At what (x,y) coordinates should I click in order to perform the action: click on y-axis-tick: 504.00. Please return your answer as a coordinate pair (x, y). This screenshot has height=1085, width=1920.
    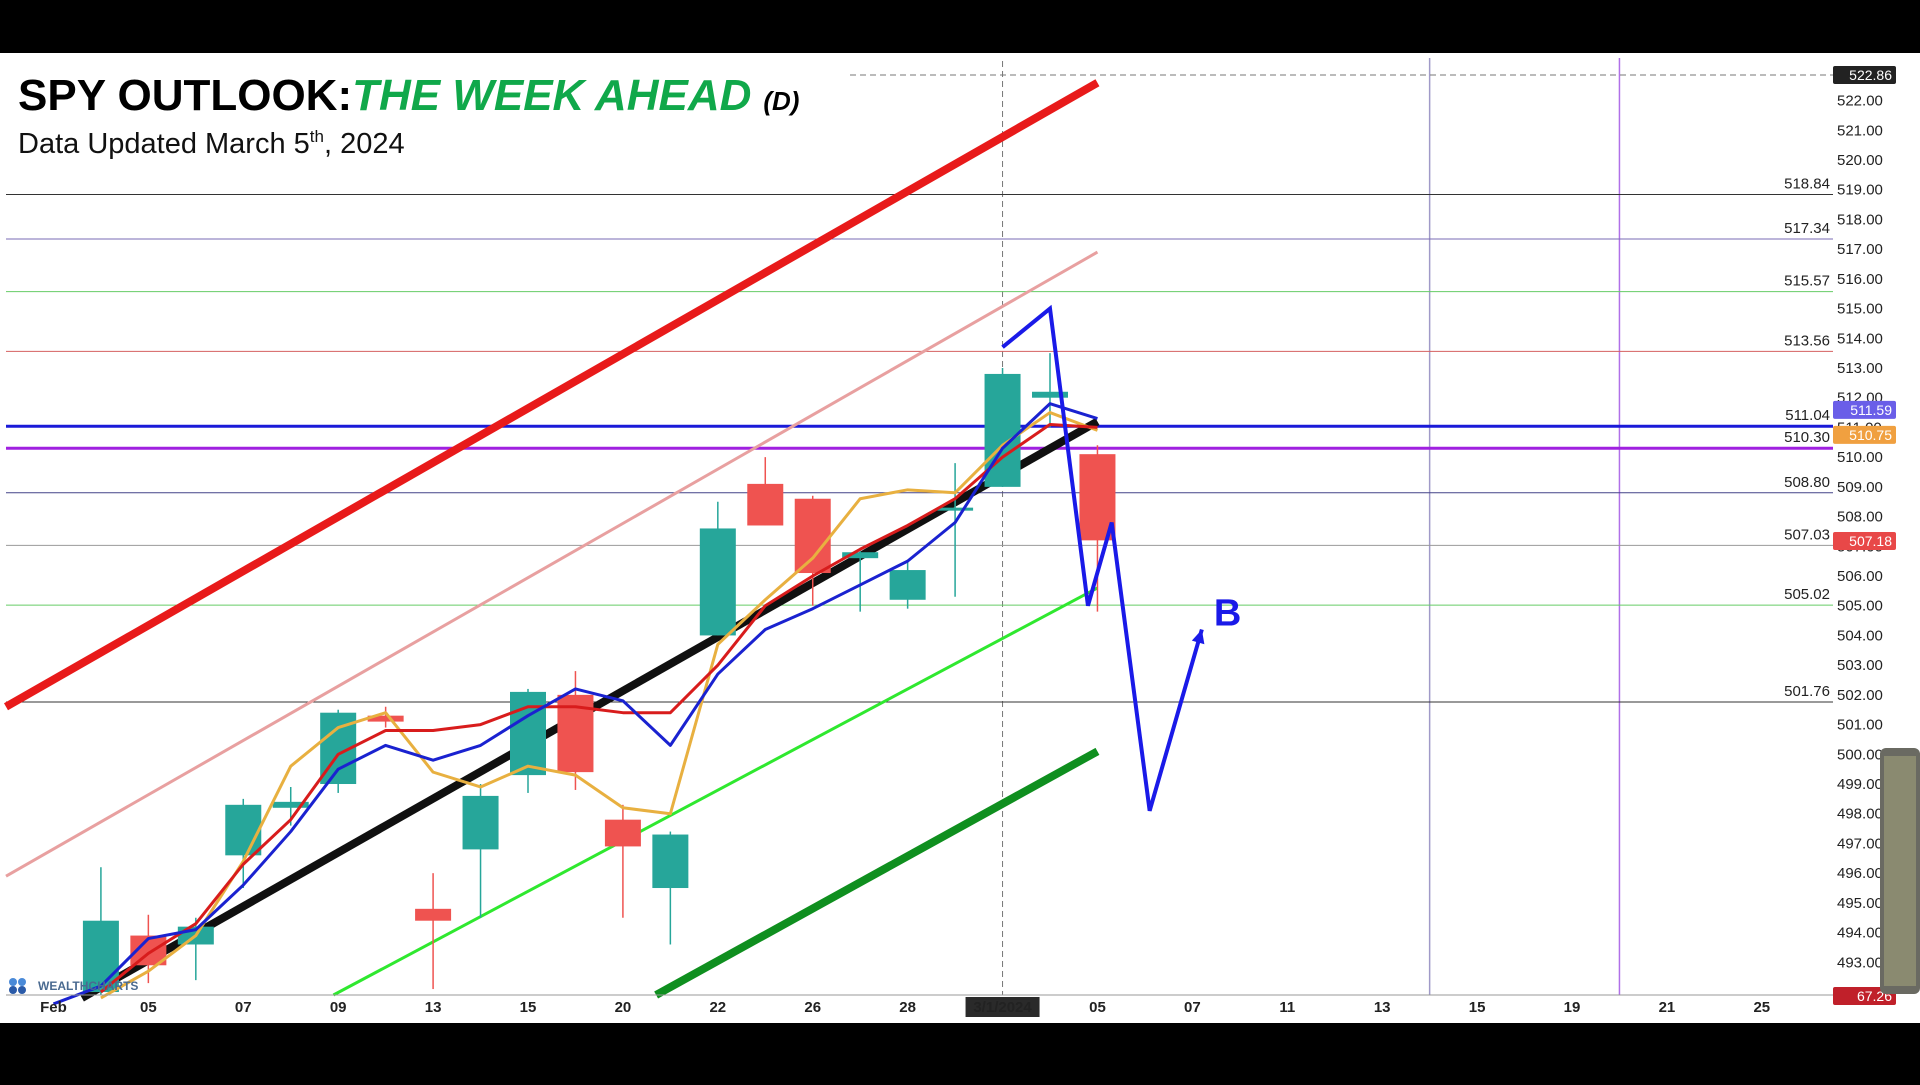
    Looking at the image, I should click on (1860, 635).